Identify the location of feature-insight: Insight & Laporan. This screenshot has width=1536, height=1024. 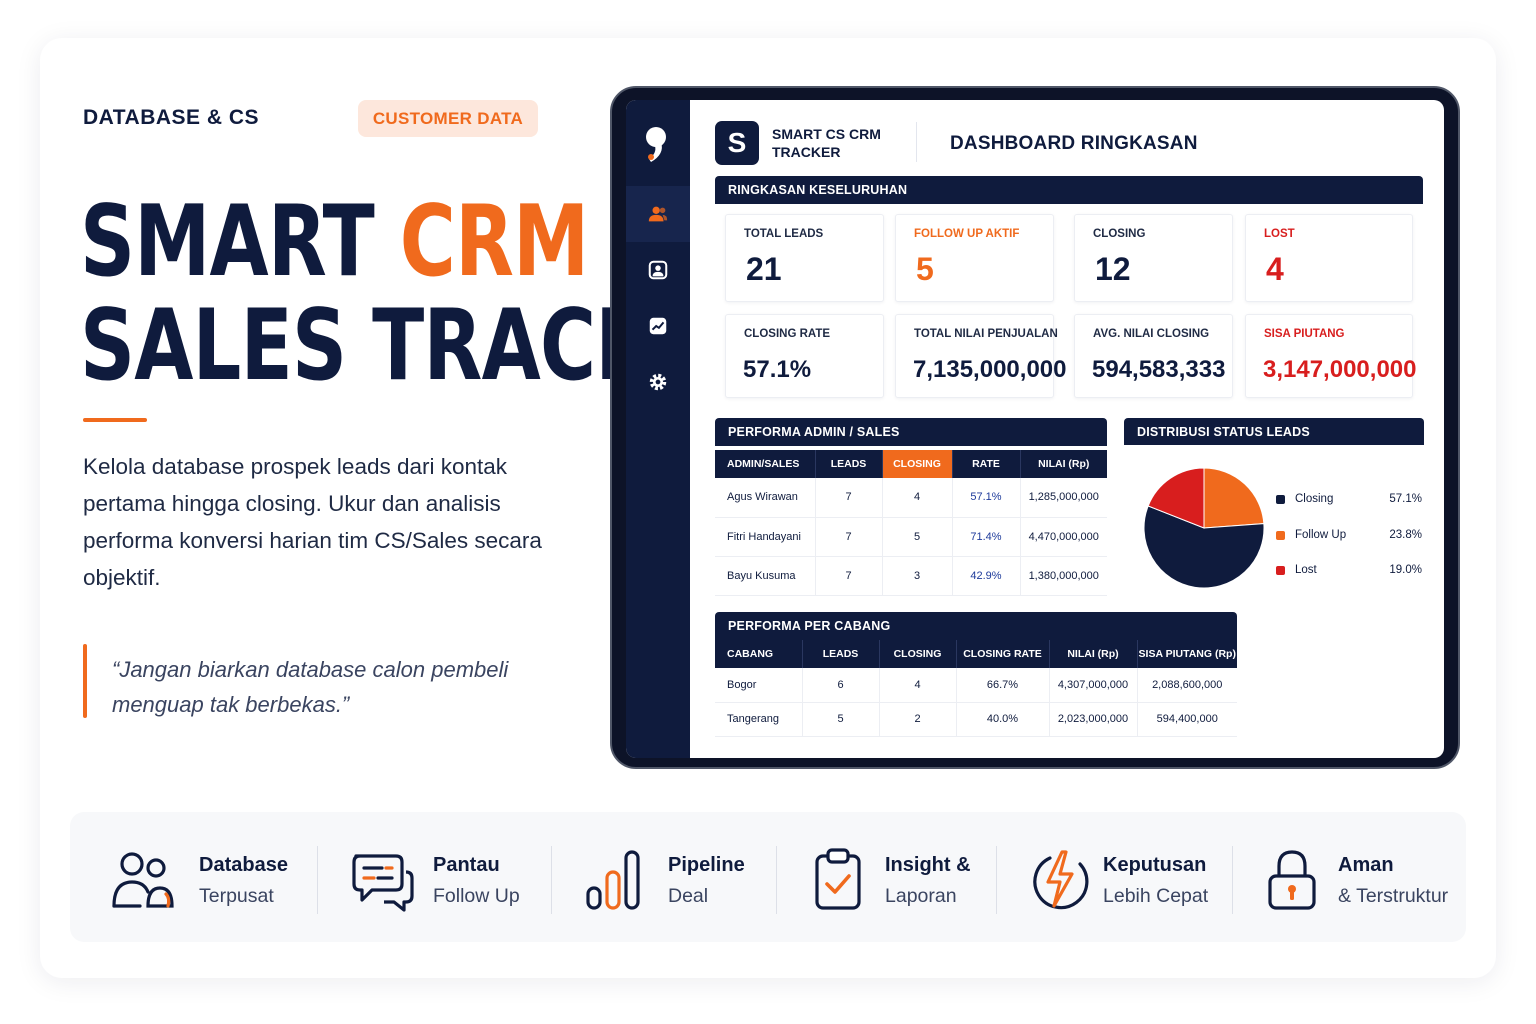
(900, 880).